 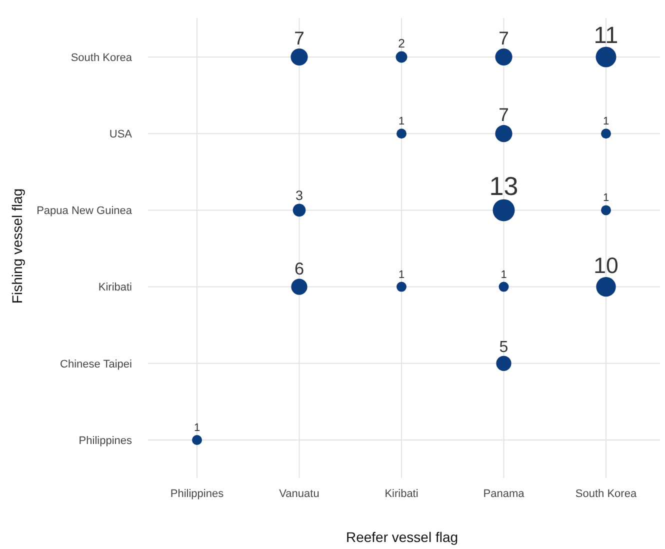 What do you see at coordinates (402, 43) in the screenshot?
I see `data-label: 2` at bounding box center [402, 43].